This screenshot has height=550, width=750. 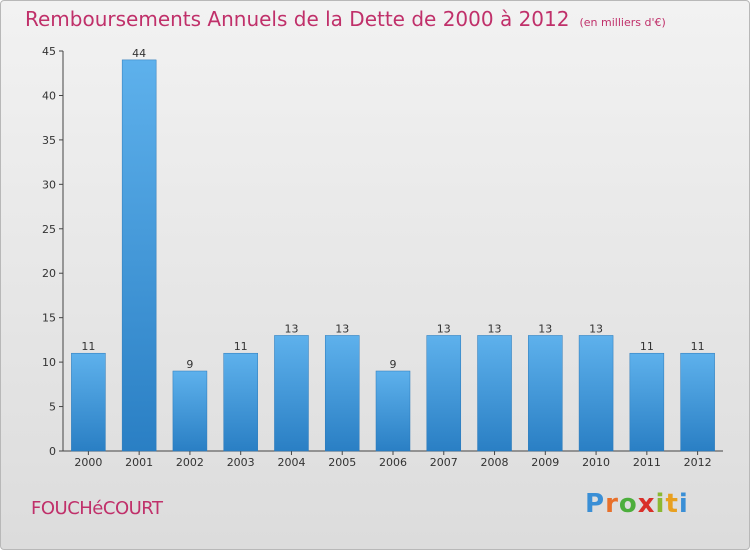 What do you see at coordinates (596, 462) in the screenshot?
I see `x-tick-label-2010: 2010` at bounding box center [596, 462].